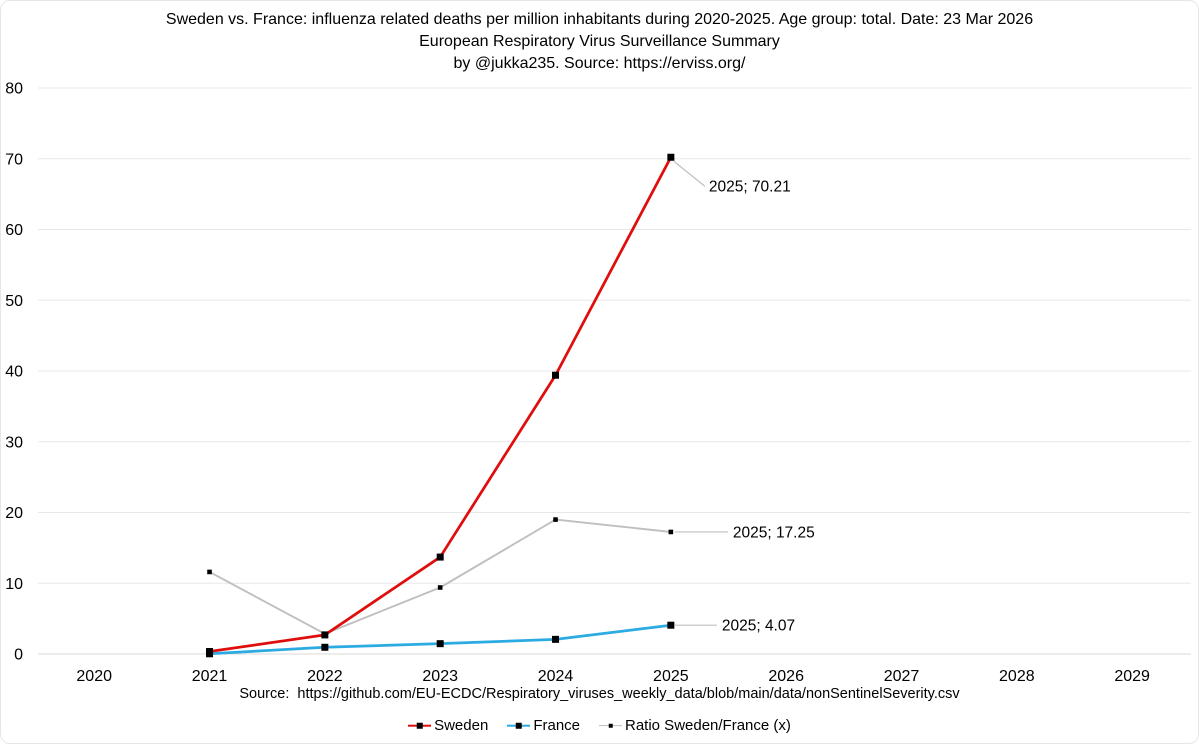 The image size is (1199, 744). What do you see at coordinates (210, 676) in the screenshot?
I see `x-axis-tick-label: 2021` at bounding box center [210, 676].